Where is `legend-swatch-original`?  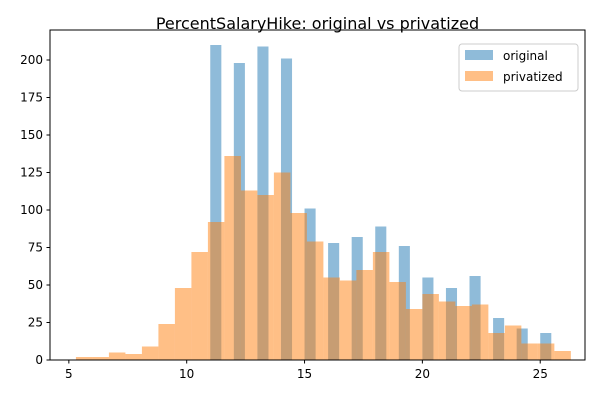
legend-swatch-original is located at coordinates (479, 55).